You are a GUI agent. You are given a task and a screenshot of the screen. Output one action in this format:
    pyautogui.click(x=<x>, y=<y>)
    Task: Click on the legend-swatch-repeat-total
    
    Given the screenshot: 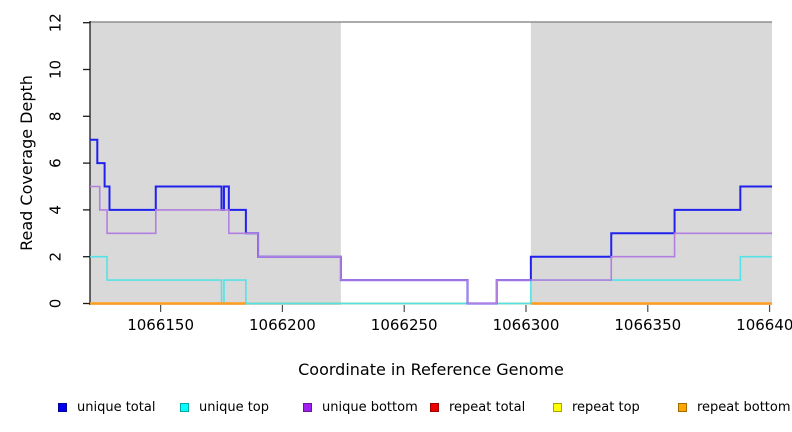 What is the action you would take?
    pyautogui.click(x=434, y=407)
    